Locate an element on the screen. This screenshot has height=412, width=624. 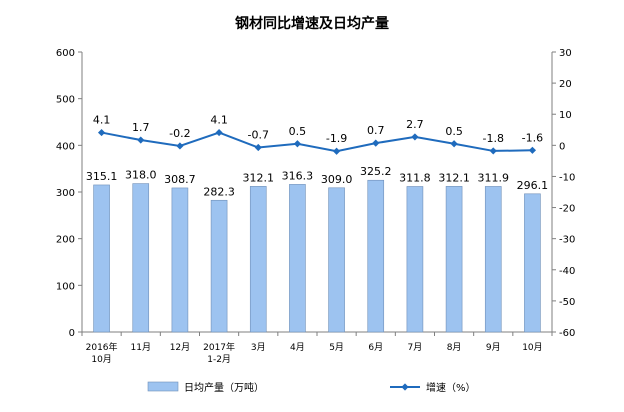
bar-data-label: 318.0 is located at coordinates (141, 175).